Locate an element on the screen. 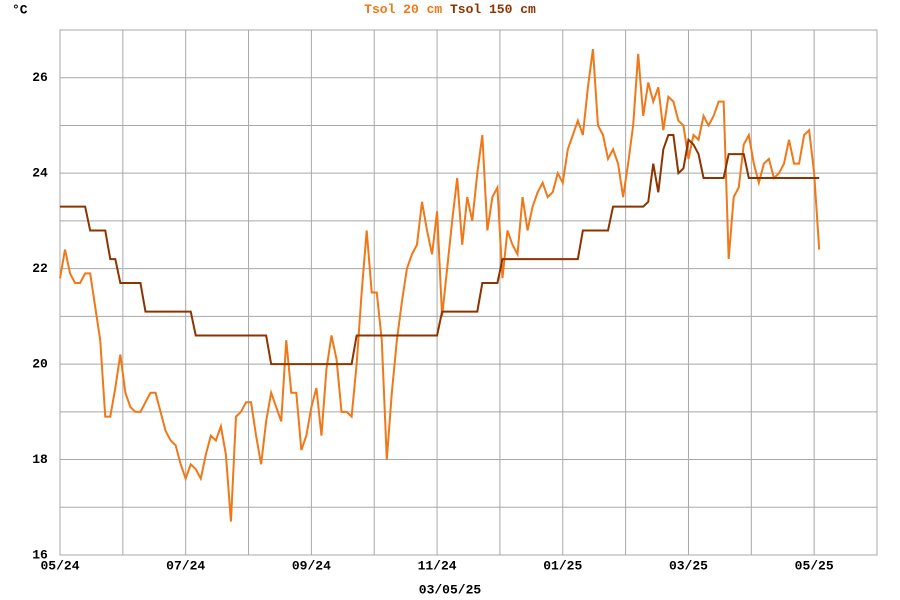  y-axis-label: °C is located at coordinates (20, 9).